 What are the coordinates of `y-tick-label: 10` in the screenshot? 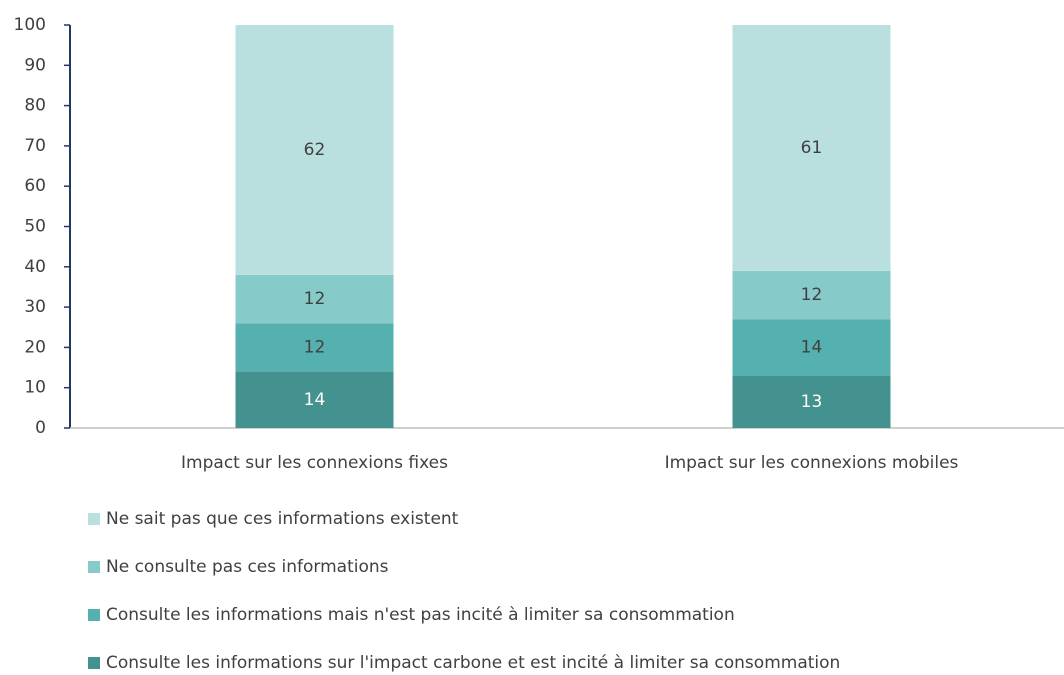 It's located at (35, 388).